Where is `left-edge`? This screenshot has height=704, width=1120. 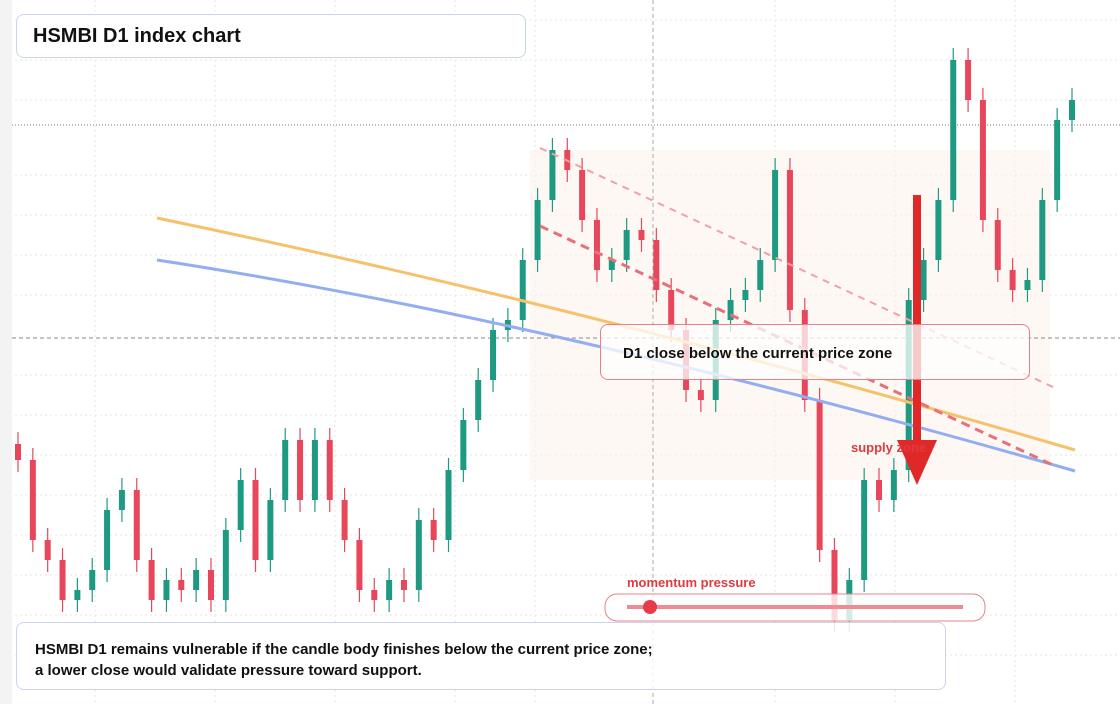
left-edge is located at coordinates (6, 352).